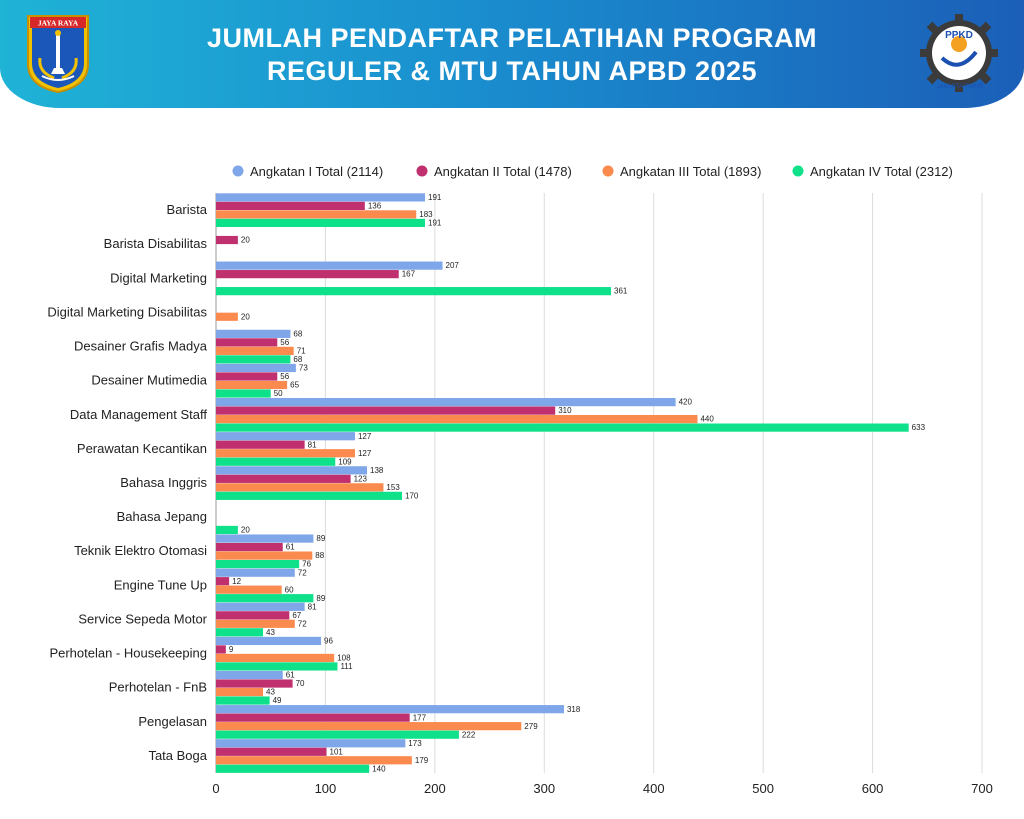 This screenshot has height=819, width=1024. I want to click on x-tick-label: 500, so click(763, 788).